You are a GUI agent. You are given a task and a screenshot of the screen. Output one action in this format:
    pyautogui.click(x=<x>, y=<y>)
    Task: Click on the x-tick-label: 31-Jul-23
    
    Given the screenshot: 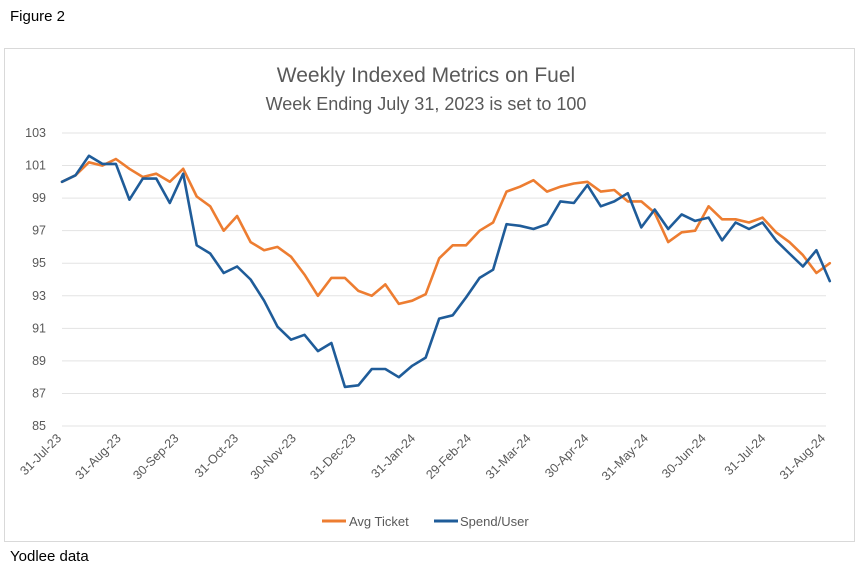 What is the action you would take?
    pyautogui.click(x=40, y=454)
    